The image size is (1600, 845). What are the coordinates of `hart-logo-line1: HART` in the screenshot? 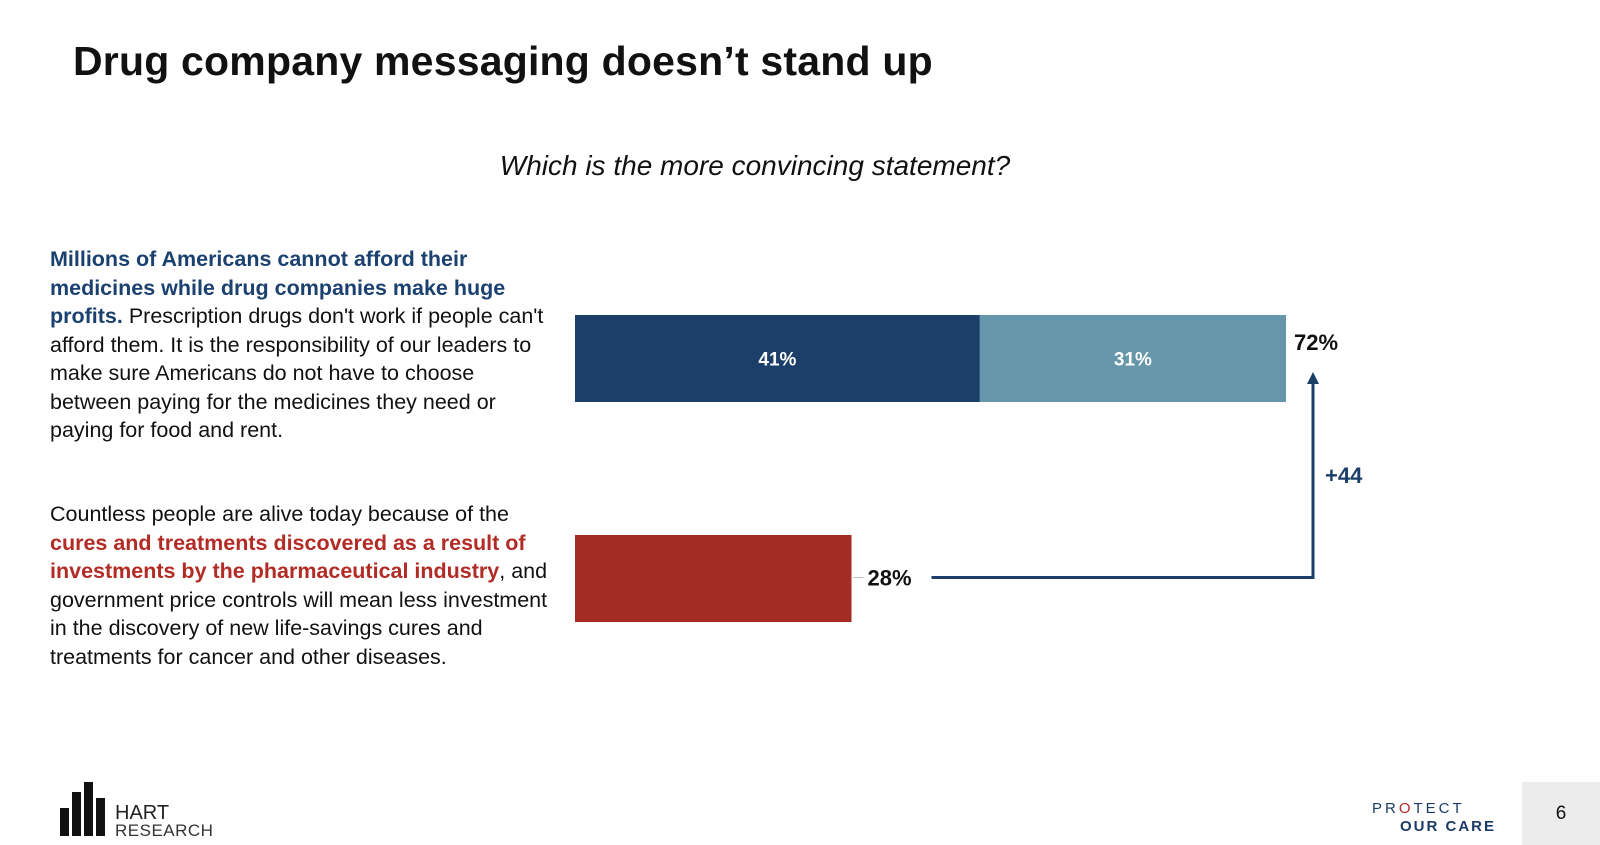 It's located at (142, 813).